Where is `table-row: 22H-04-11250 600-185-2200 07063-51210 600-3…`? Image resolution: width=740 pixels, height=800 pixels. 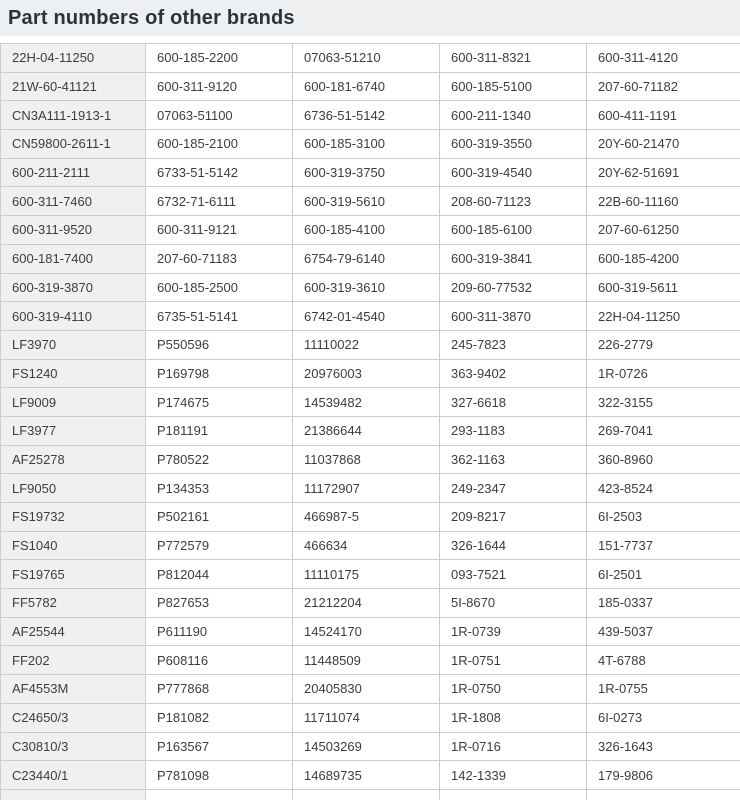
table-row: 22H-04-11250 600-185-2200 07063-51210 600-3… is located at coordinates (370, 58).